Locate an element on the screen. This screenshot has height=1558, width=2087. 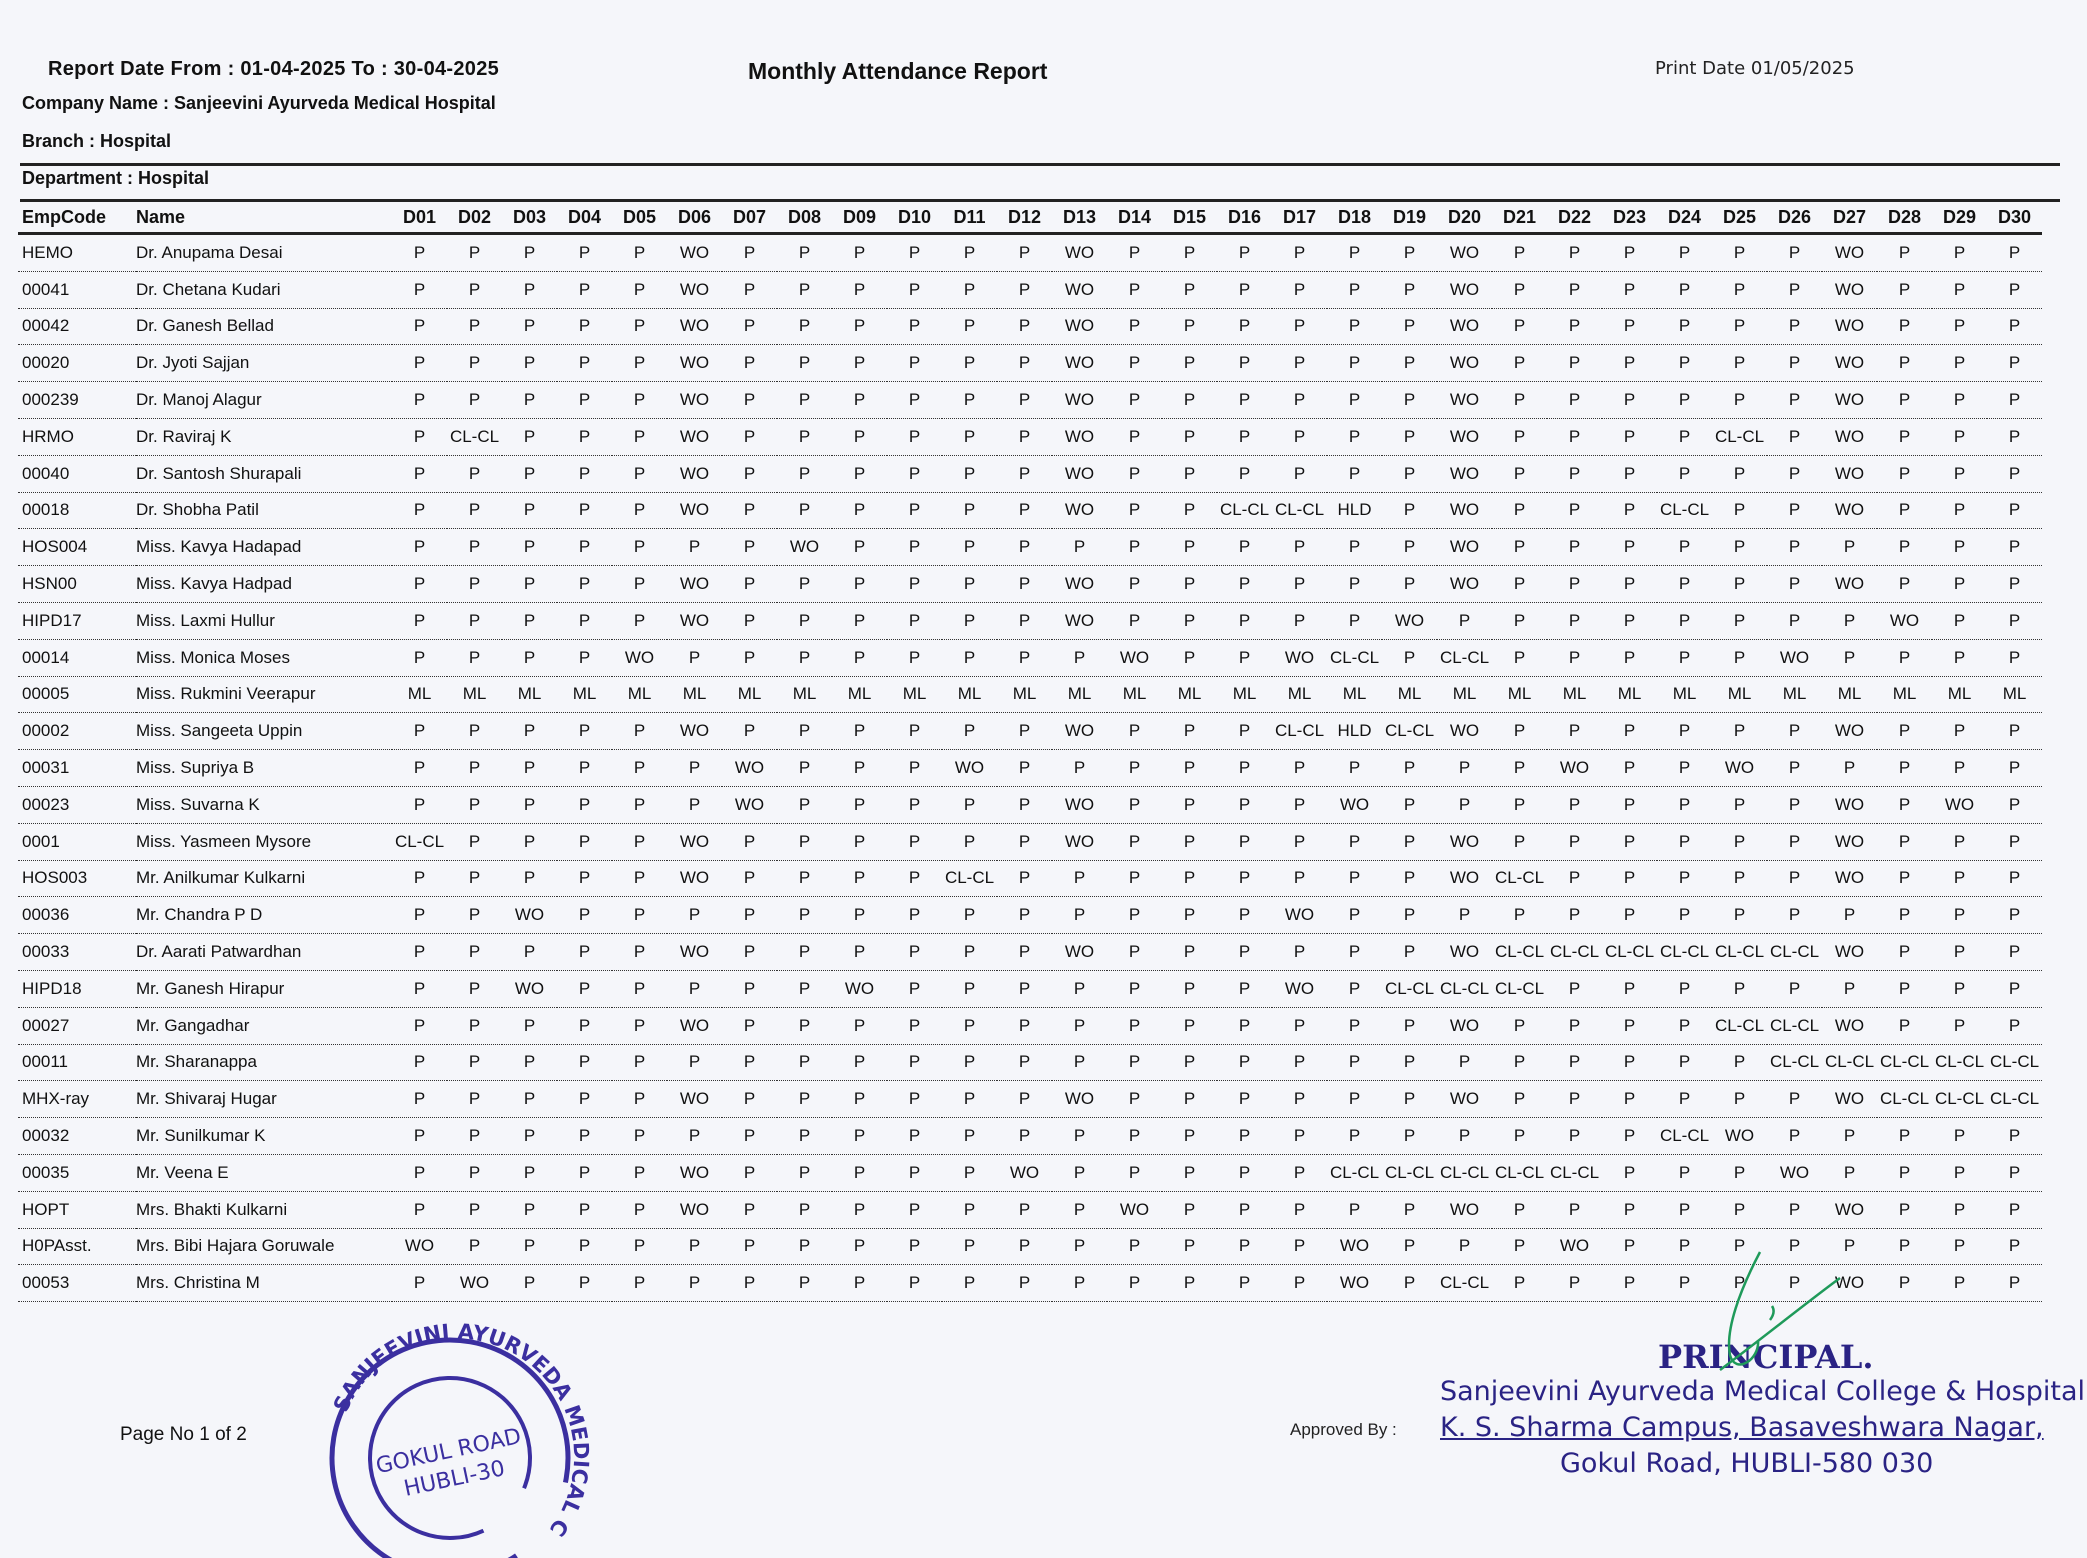
emp-code: 00040 is located at coordinates (77, 474).